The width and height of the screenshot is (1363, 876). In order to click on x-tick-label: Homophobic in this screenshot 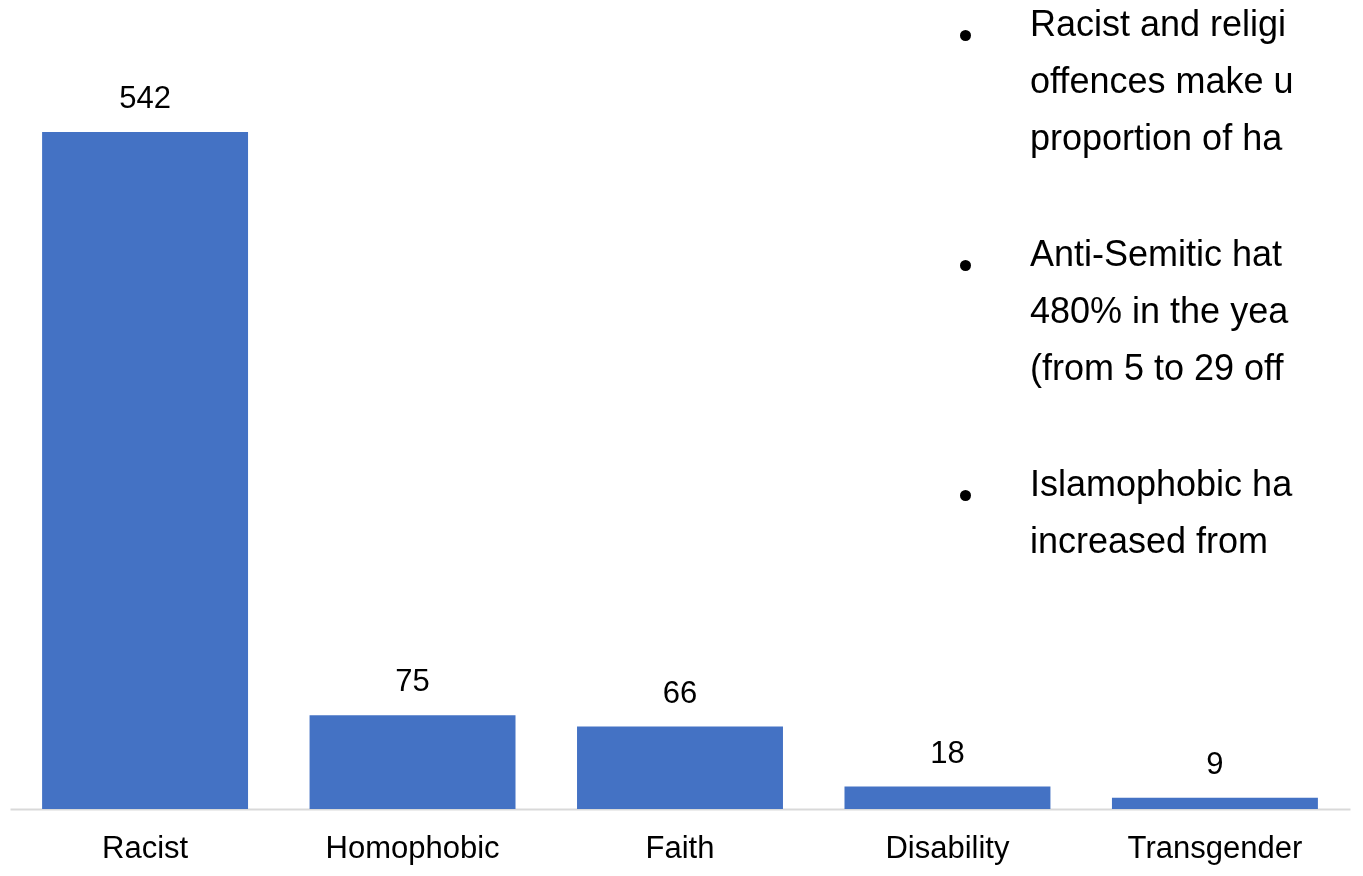, I will do `click(412, 847)`.